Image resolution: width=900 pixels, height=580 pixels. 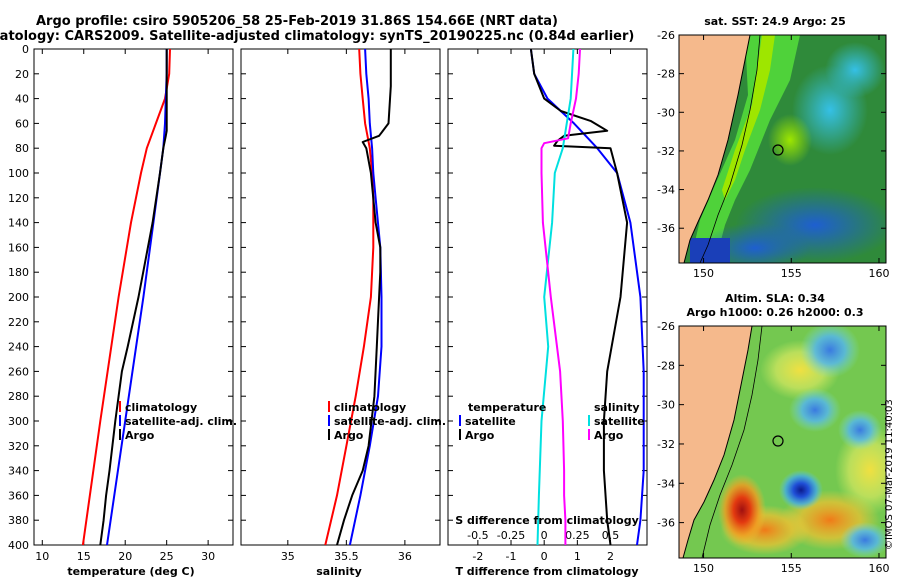 I want to click on series-line-salinity-argo, so click(x=560, y=297).